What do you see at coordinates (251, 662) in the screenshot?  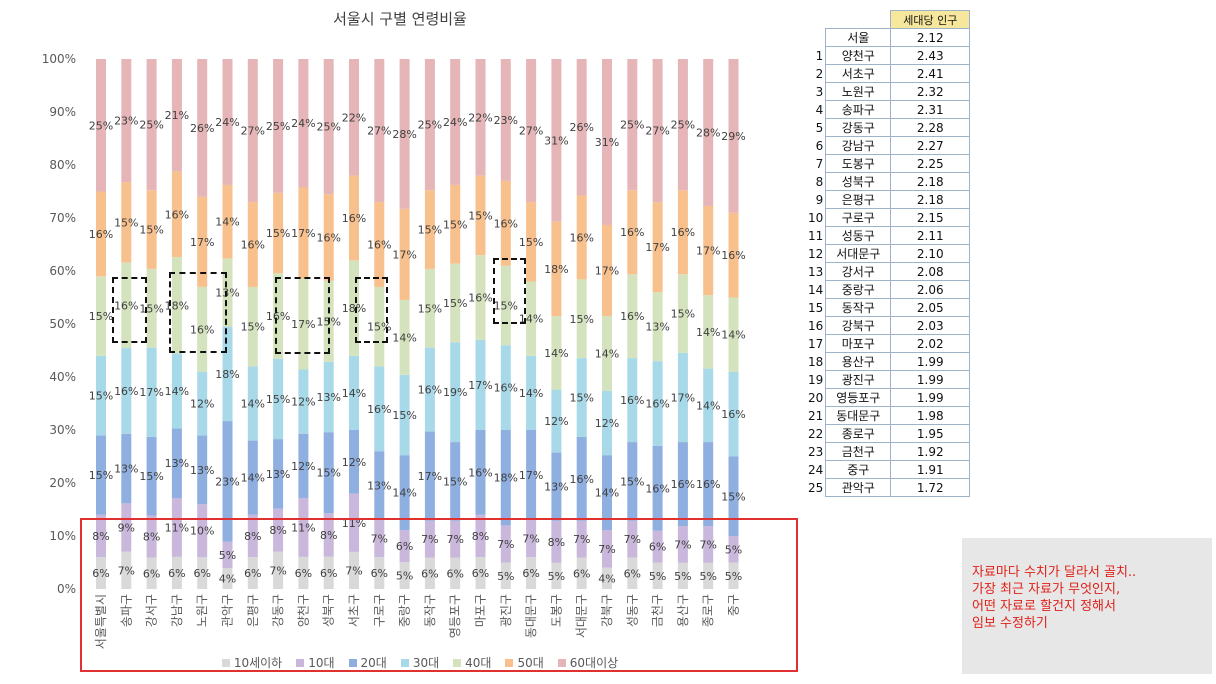 I see `legend-item: 10세이하` at bounding box center [251, 662].